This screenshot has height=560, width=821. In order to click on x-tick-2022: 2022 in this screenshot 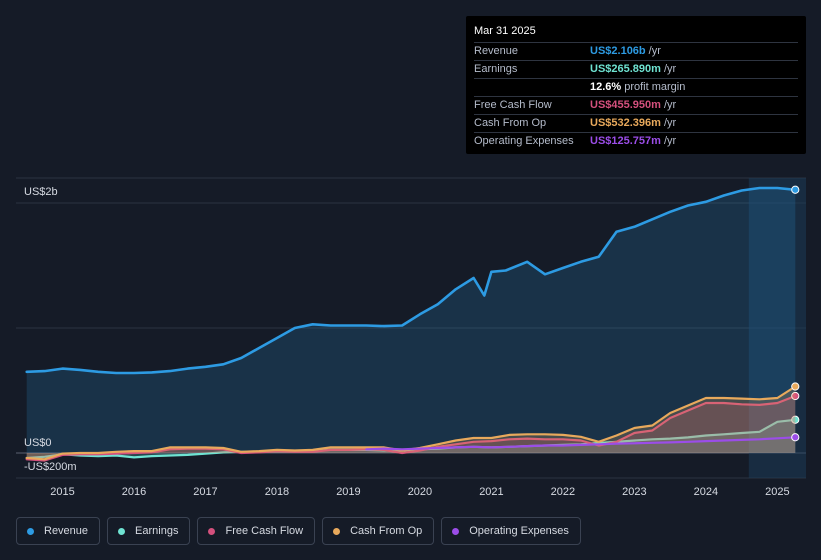, I will do `click(563, 492)`.